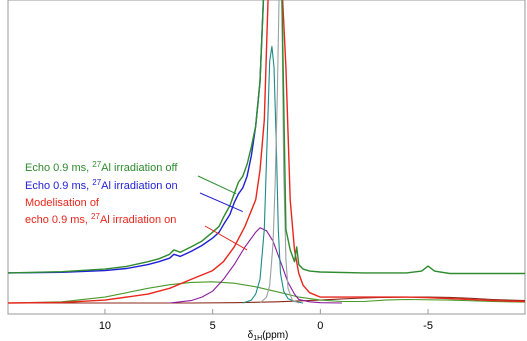 The width and height of the screenshot is (527, 341). I want to click on x-tick-label: 5, so click(213, 326).